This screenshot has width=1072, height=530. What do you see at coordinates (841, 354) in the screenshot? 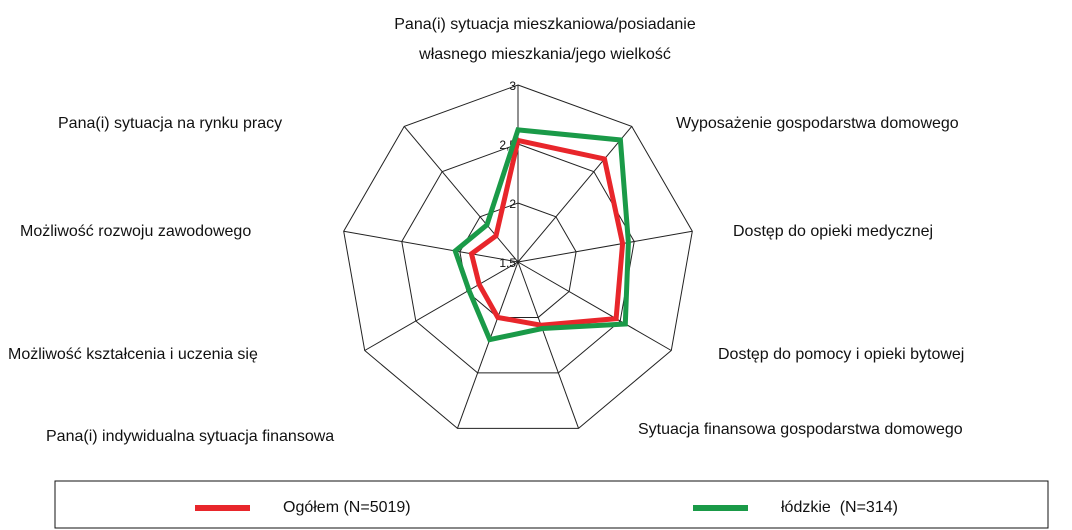
I see `axis-label: Dostęp do pomocy i opieki bytowej` at bounding box center [841, 354].